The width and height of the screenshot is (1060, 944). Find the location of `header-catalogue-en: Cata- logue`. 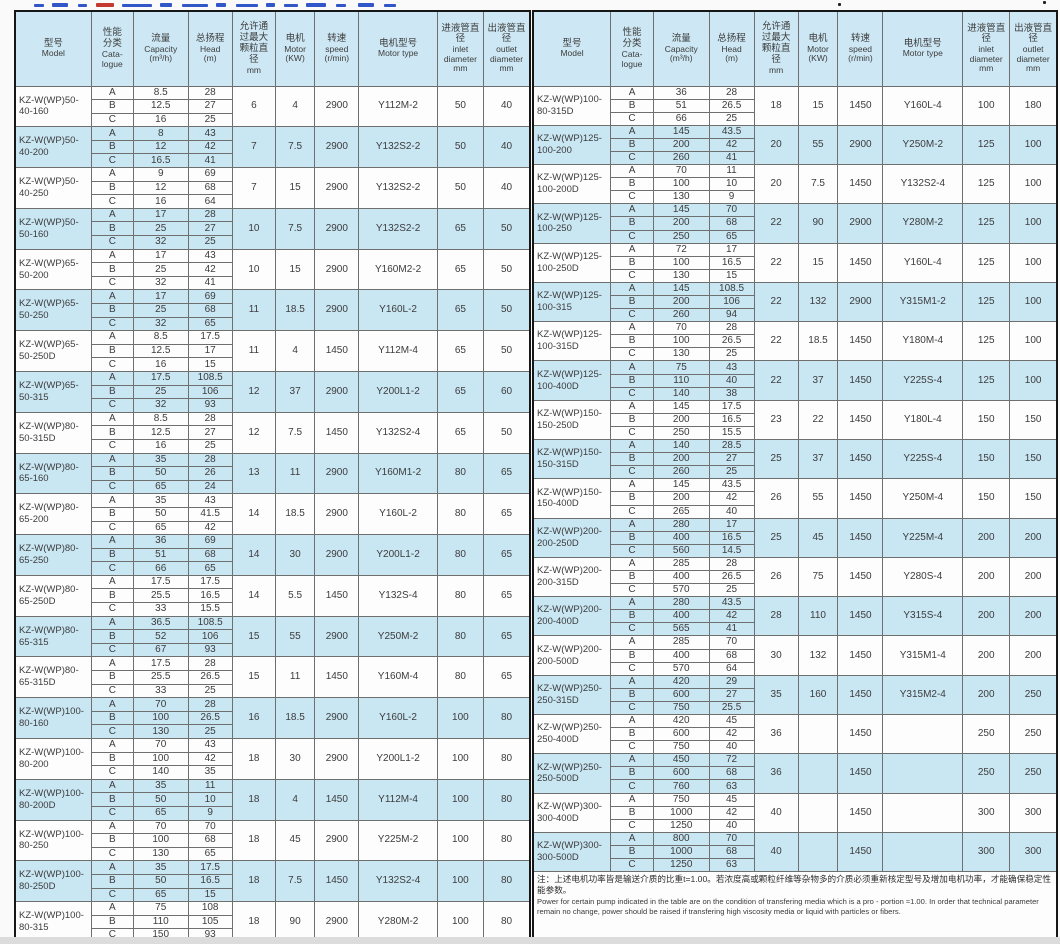

header-catalogue-en: Cata- logue is located at coordinates (112, 59).